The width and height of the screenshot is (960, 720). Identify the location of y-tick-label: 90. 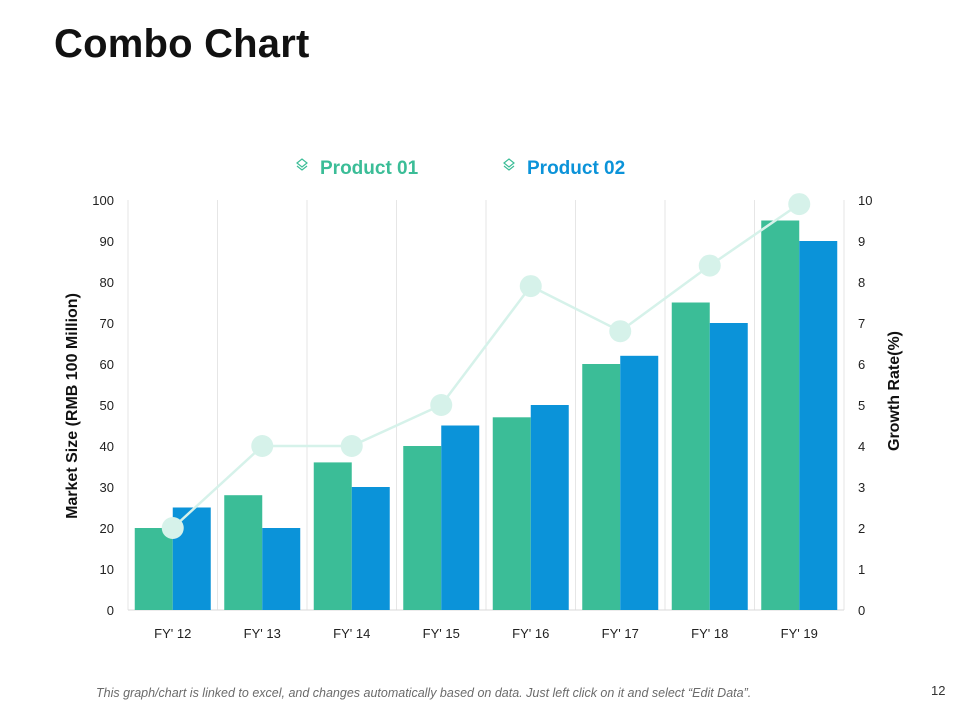
(107, 241).